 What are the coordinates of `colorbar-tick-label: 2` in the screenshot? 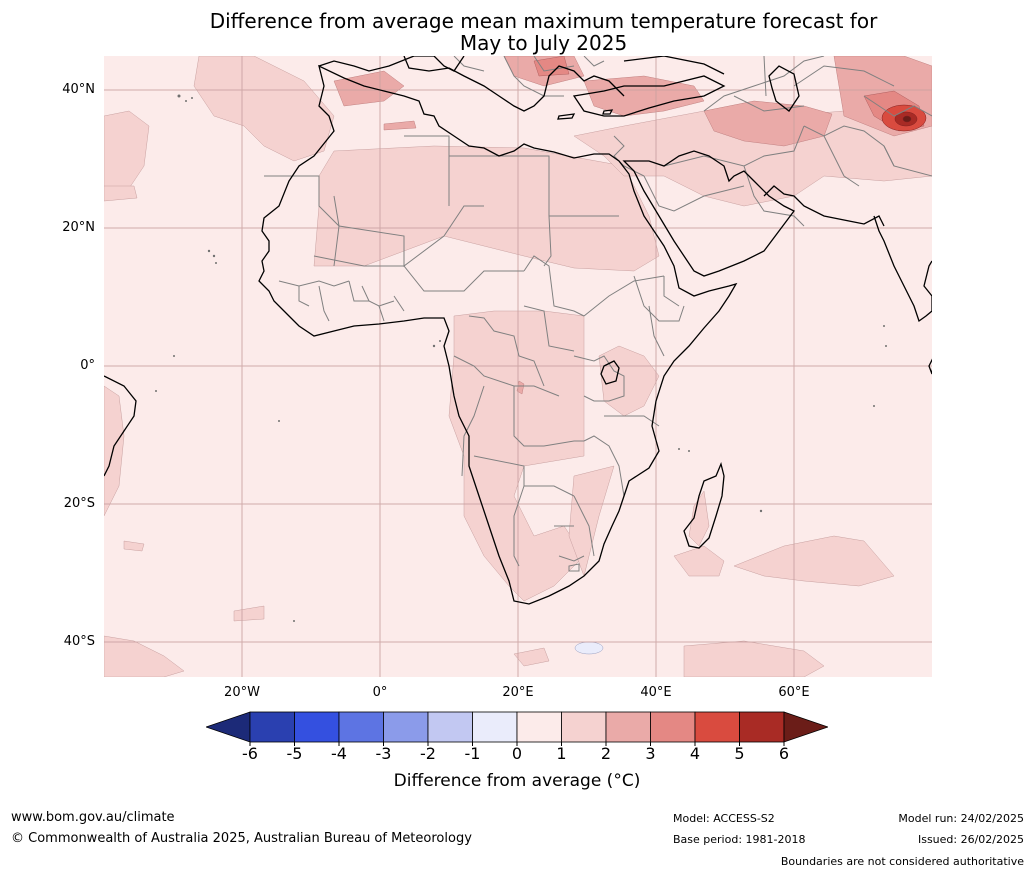 It's located at (606, 753).